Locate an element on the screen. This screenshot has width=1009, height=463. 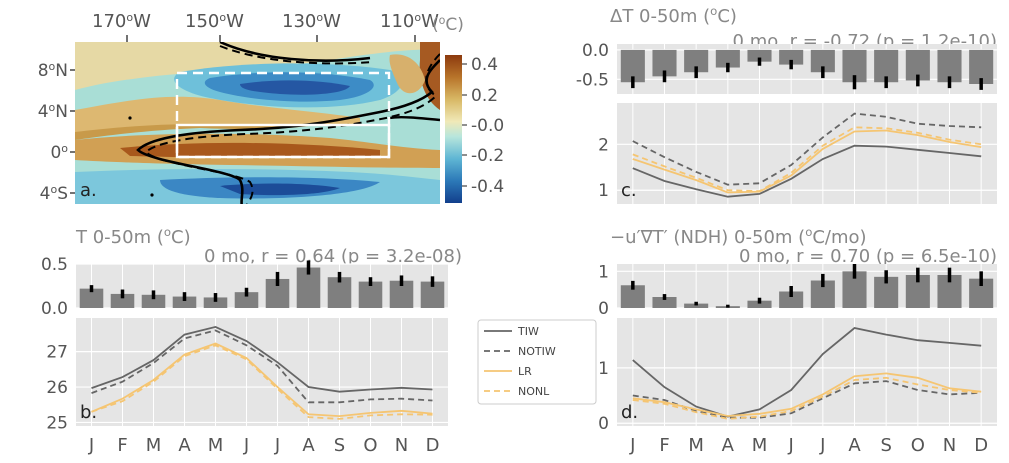
panel-title-b: T 0-50m (oC) is located at coordinates (133, 236).